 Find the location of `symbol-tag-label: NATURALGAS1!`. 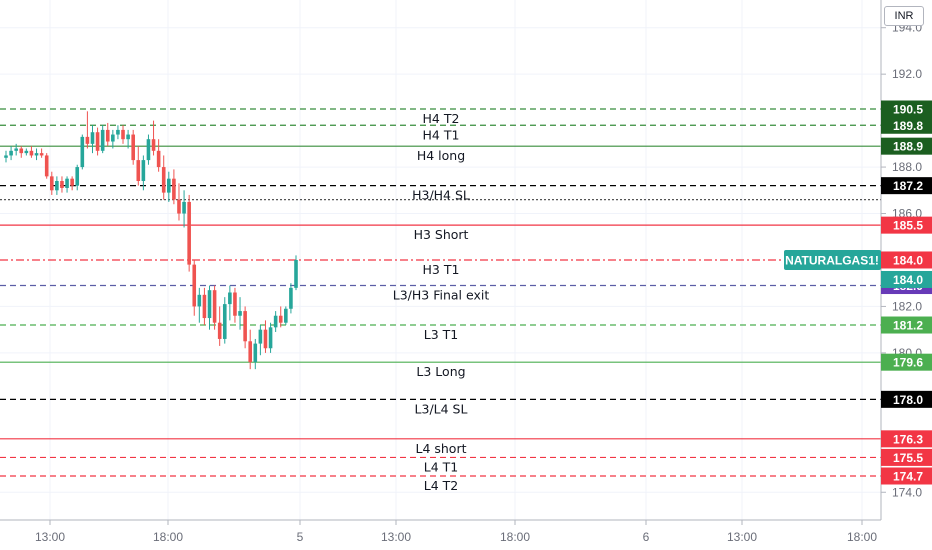

symbol-tag-label: NATURALGAS1! is located at coordinates (832, 260).